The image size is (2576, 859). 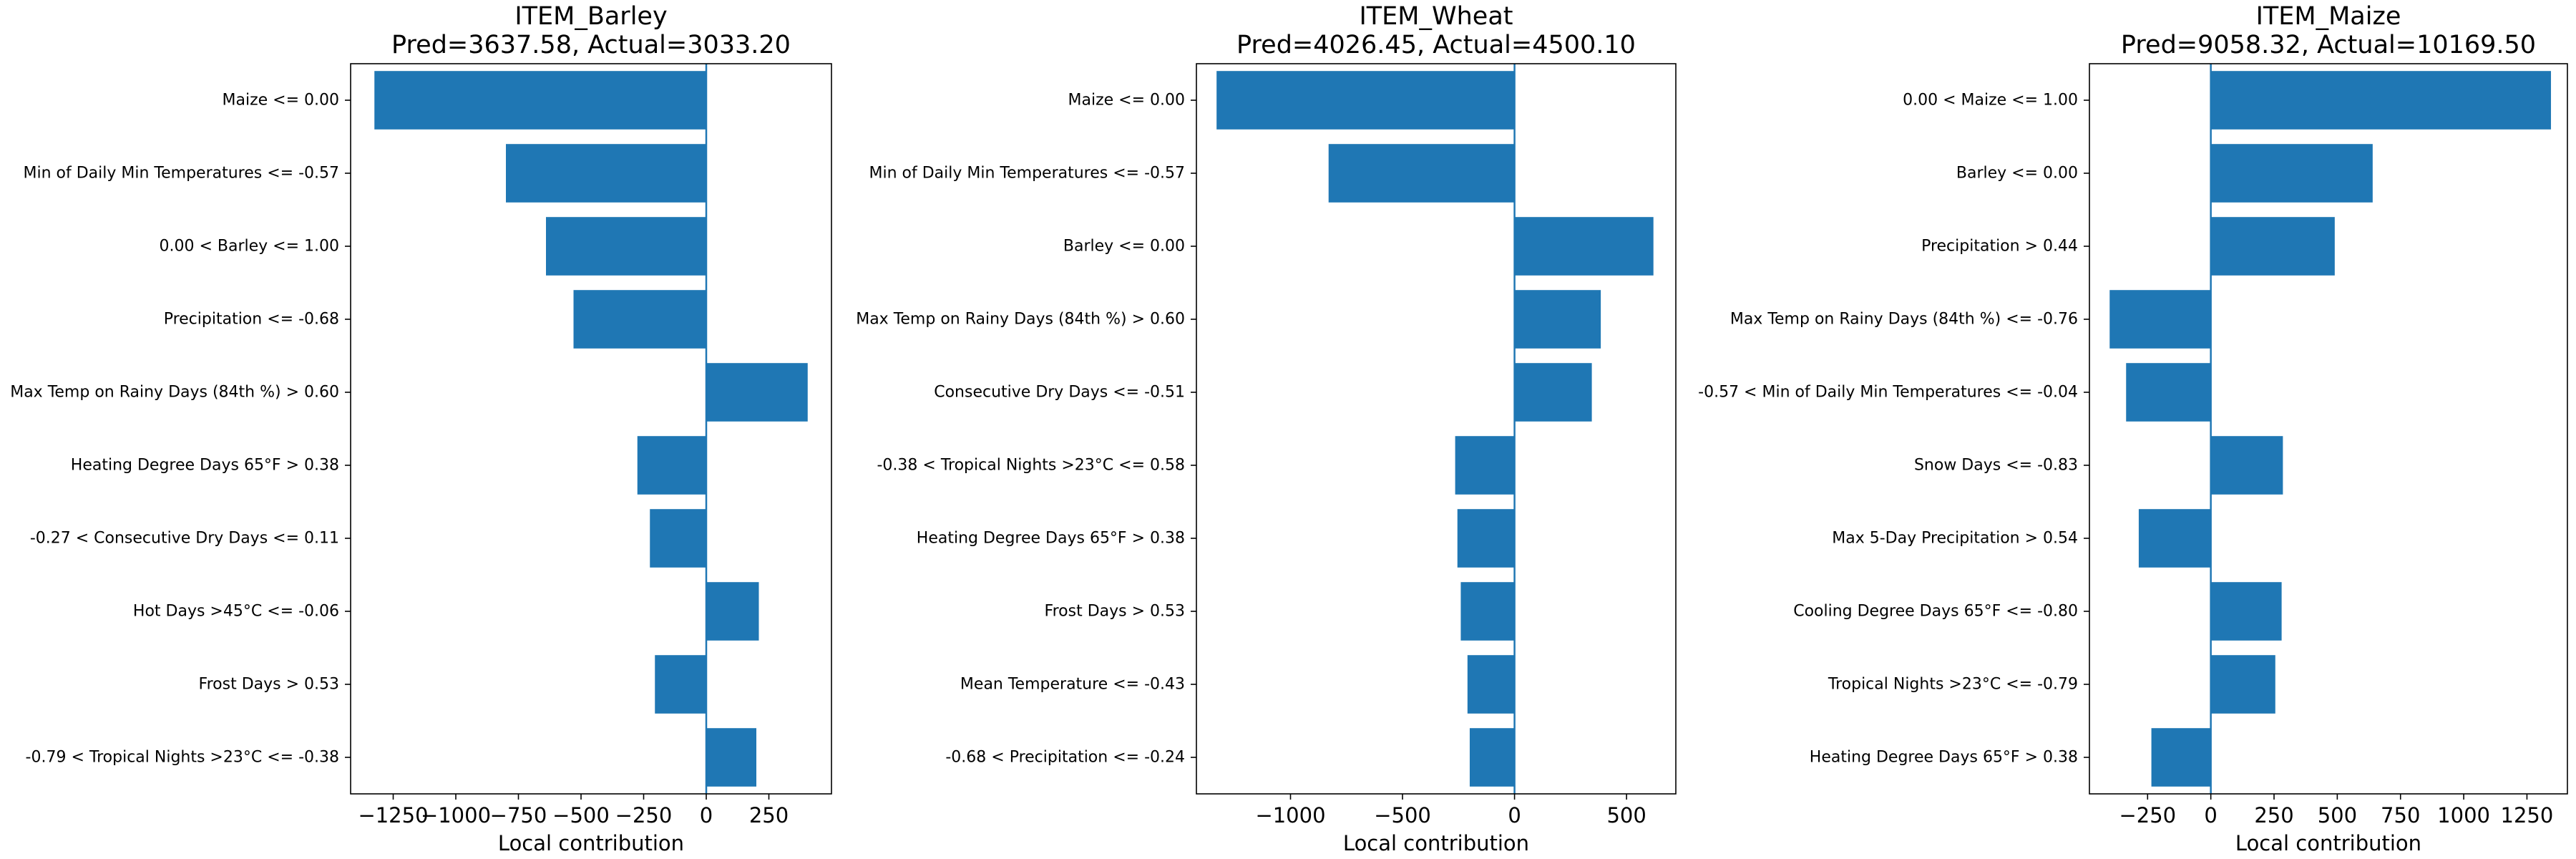 I want to click on x-tick-label: −750, so click(x=518, y=815).